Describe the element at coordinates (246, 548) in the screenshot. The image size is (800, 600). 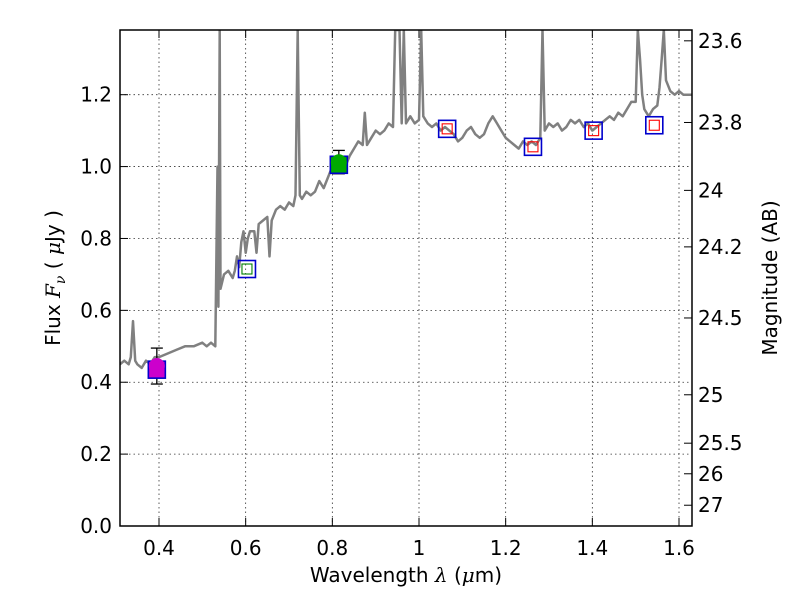
I see `x-tick-label: 0.6` at that location.